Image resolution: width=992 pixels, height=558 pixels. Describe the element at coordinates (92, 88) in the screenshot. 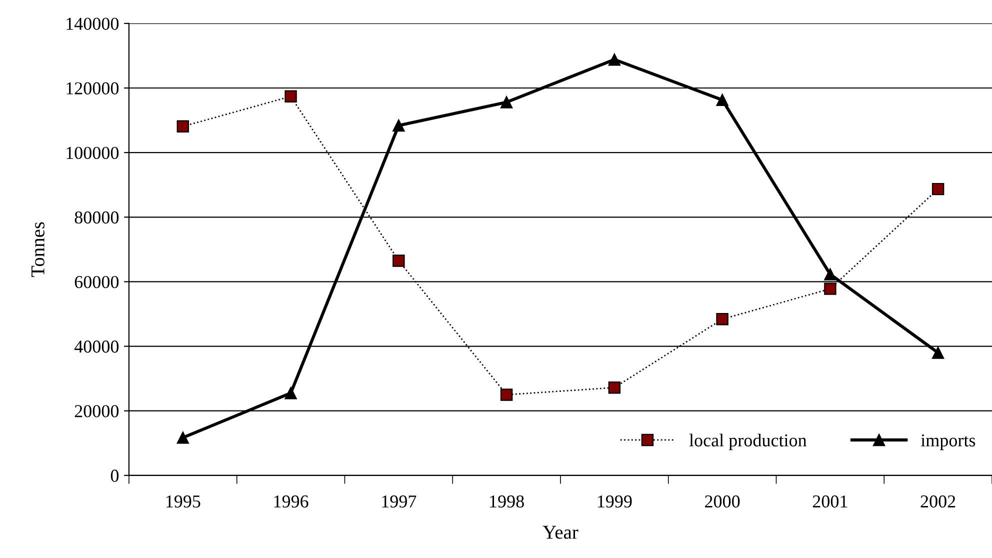

I see `y-tick-label: 120000` at that location.